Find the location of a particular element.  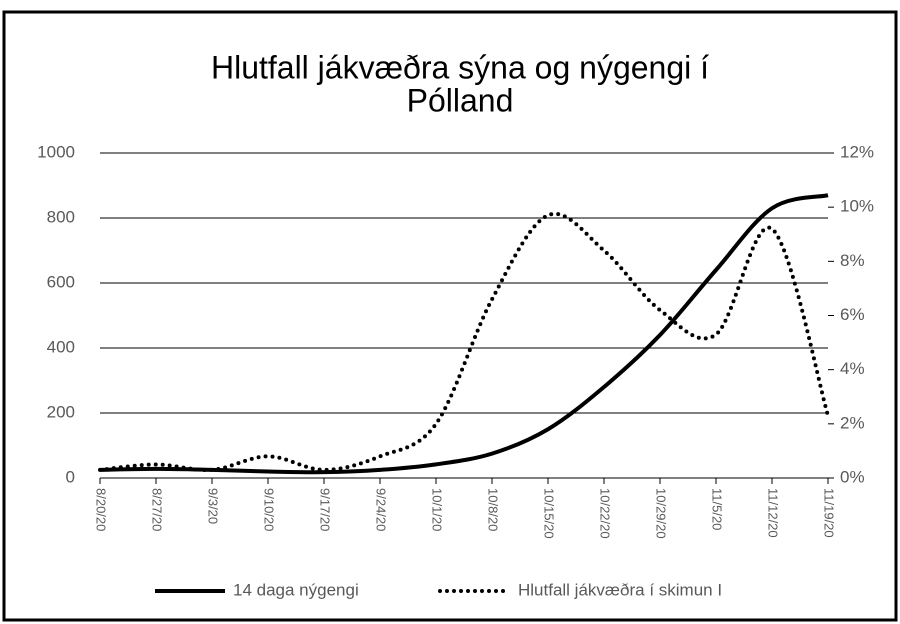

x-tick-label: 10/8/20 is located at coordinates (493, 509).